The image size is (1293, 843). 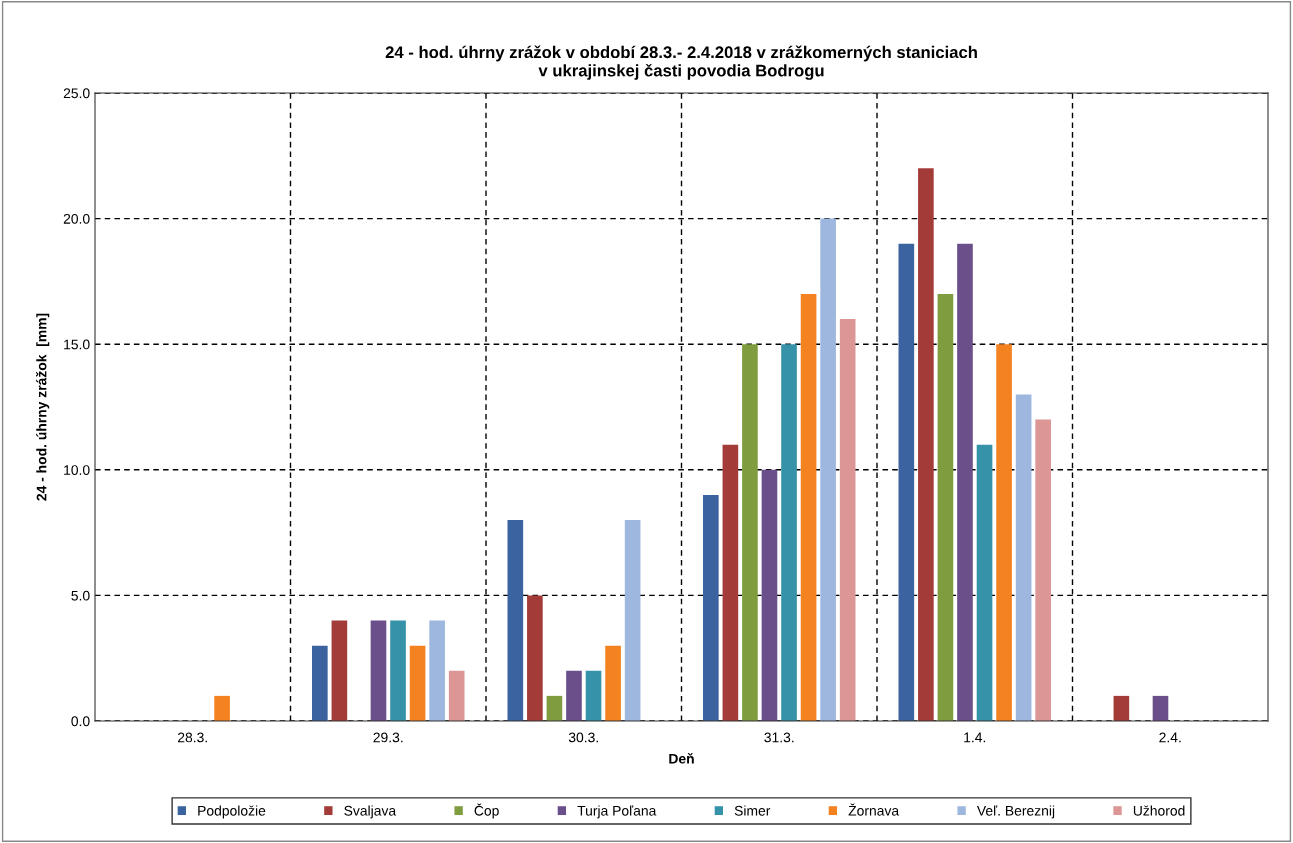 What do you see at coordinates (486, 811) in the screenshot?
I see `legend-label: Čop` at bounding box center [486, 811].